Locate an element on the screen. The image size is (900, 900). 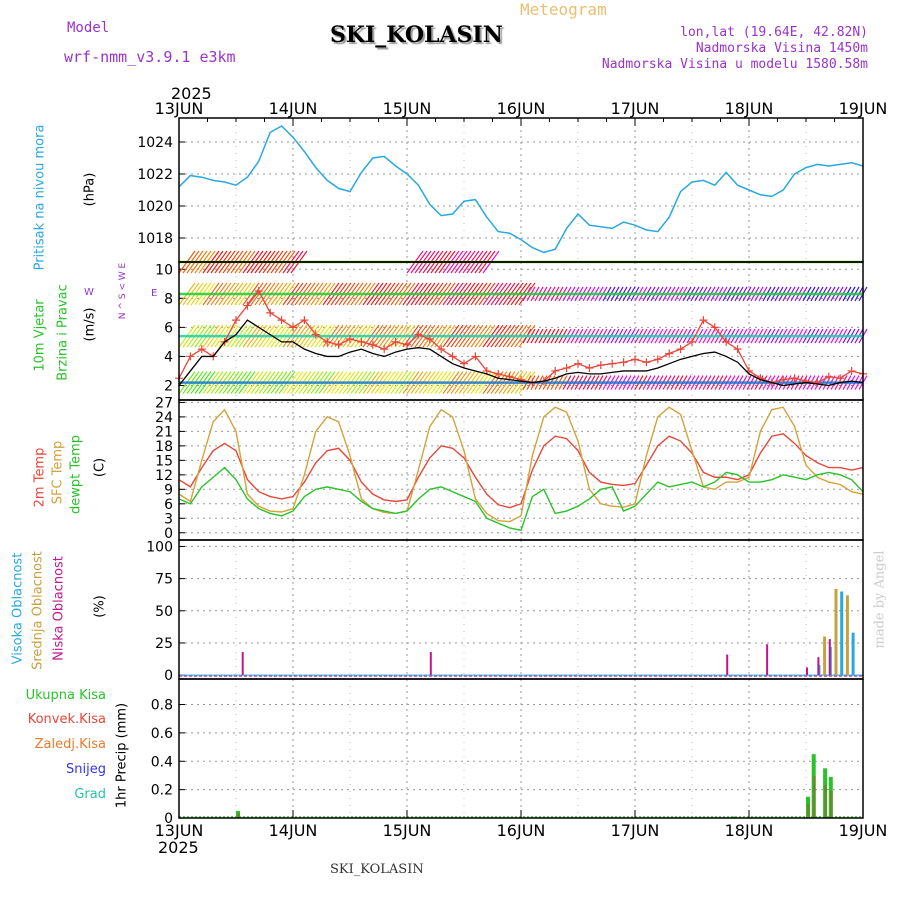
y-tick-label: 15 is located at coordinates (164, 461).